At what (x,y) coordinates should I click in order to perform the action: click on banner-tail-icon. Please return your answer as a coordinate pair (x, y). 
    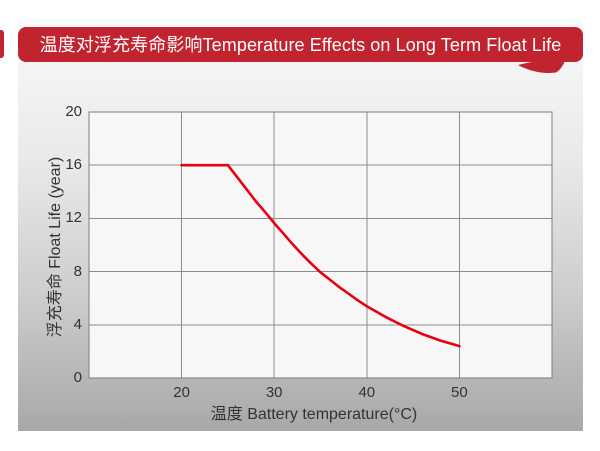
    Looking at the image, I should click on (541, 66).